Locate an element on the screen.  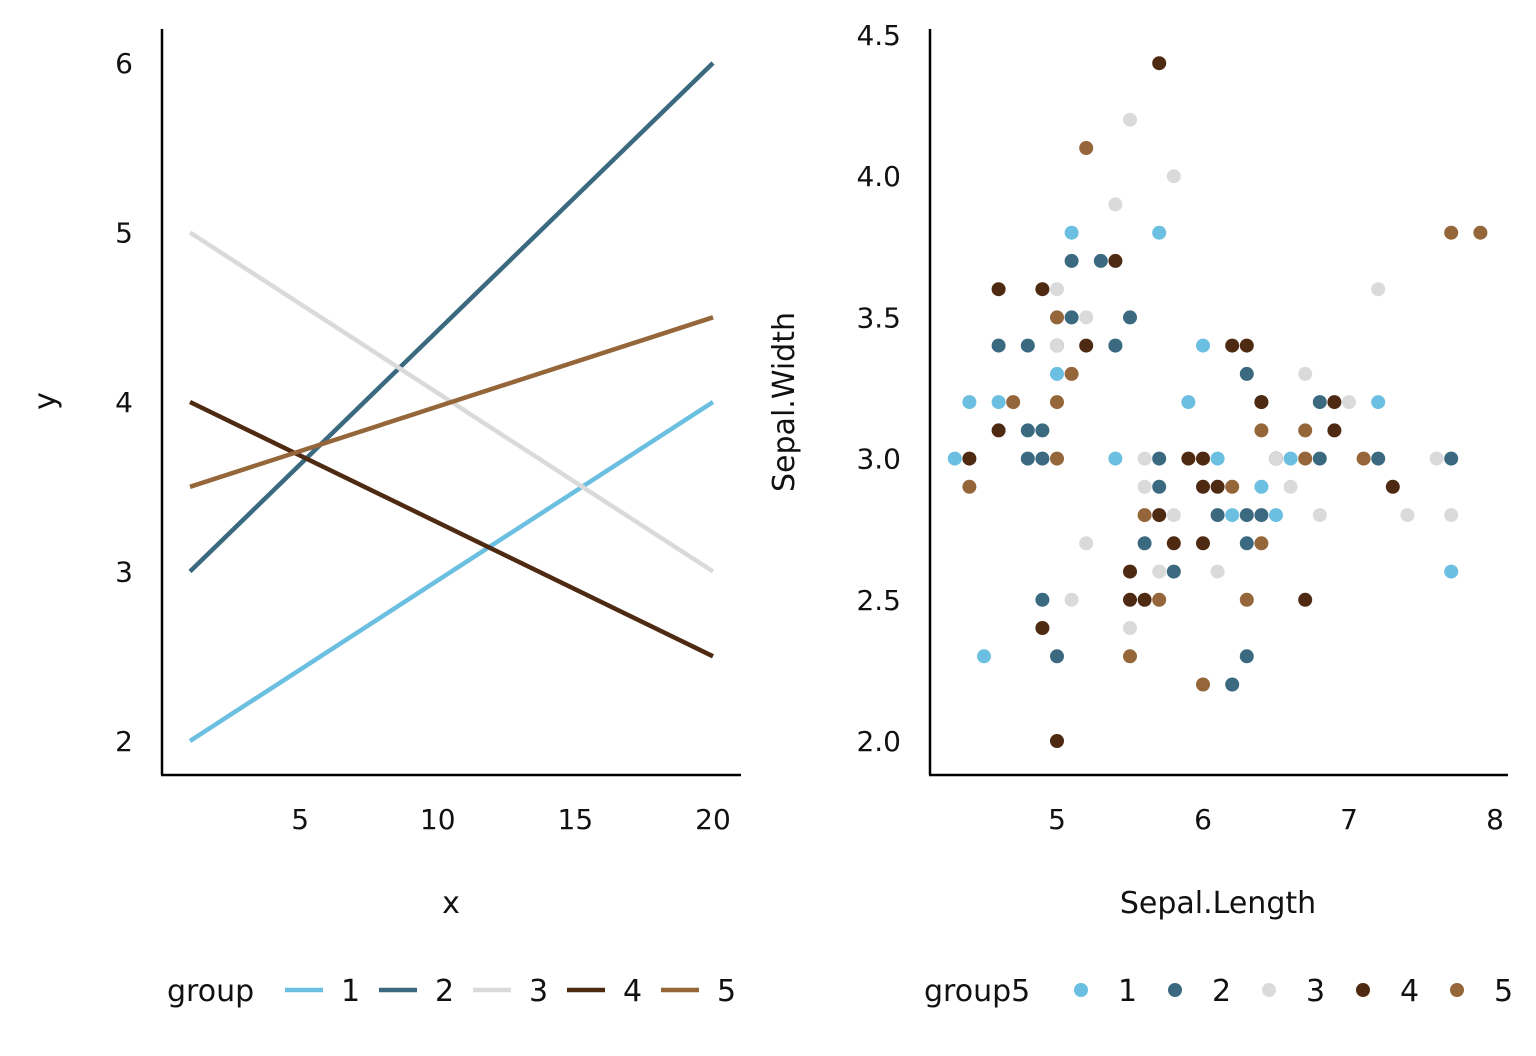
legend-label-5: 5 is located at coordinates (1503, 991).